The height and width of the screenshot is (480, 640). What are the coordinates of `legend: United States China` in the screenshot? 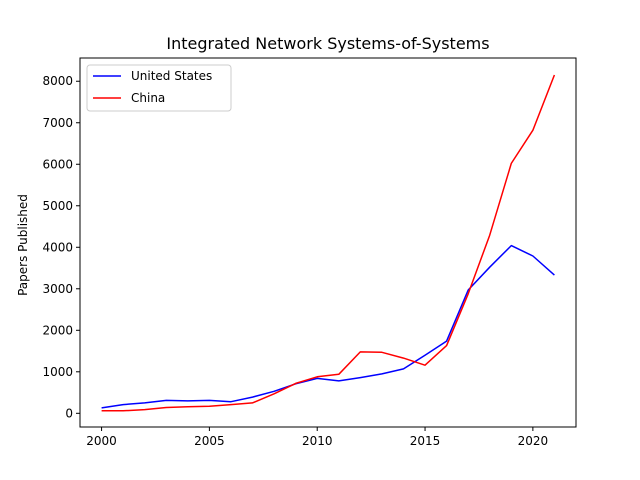 It's located at (159, 88).